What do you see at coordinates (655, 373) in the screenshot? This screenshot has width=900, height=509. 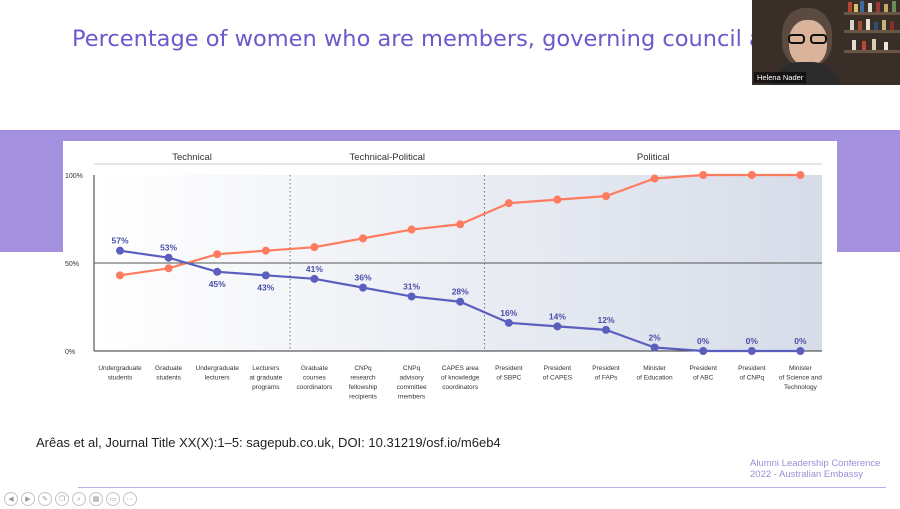 I see `x-tick-label: Minister of Education` at bounding box center [655, 373].